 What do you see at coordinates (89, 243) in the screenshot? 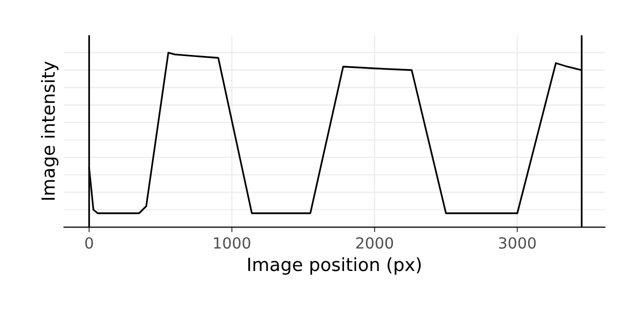
I see `x-tick-label: 0` at bounding box center [89, 243].